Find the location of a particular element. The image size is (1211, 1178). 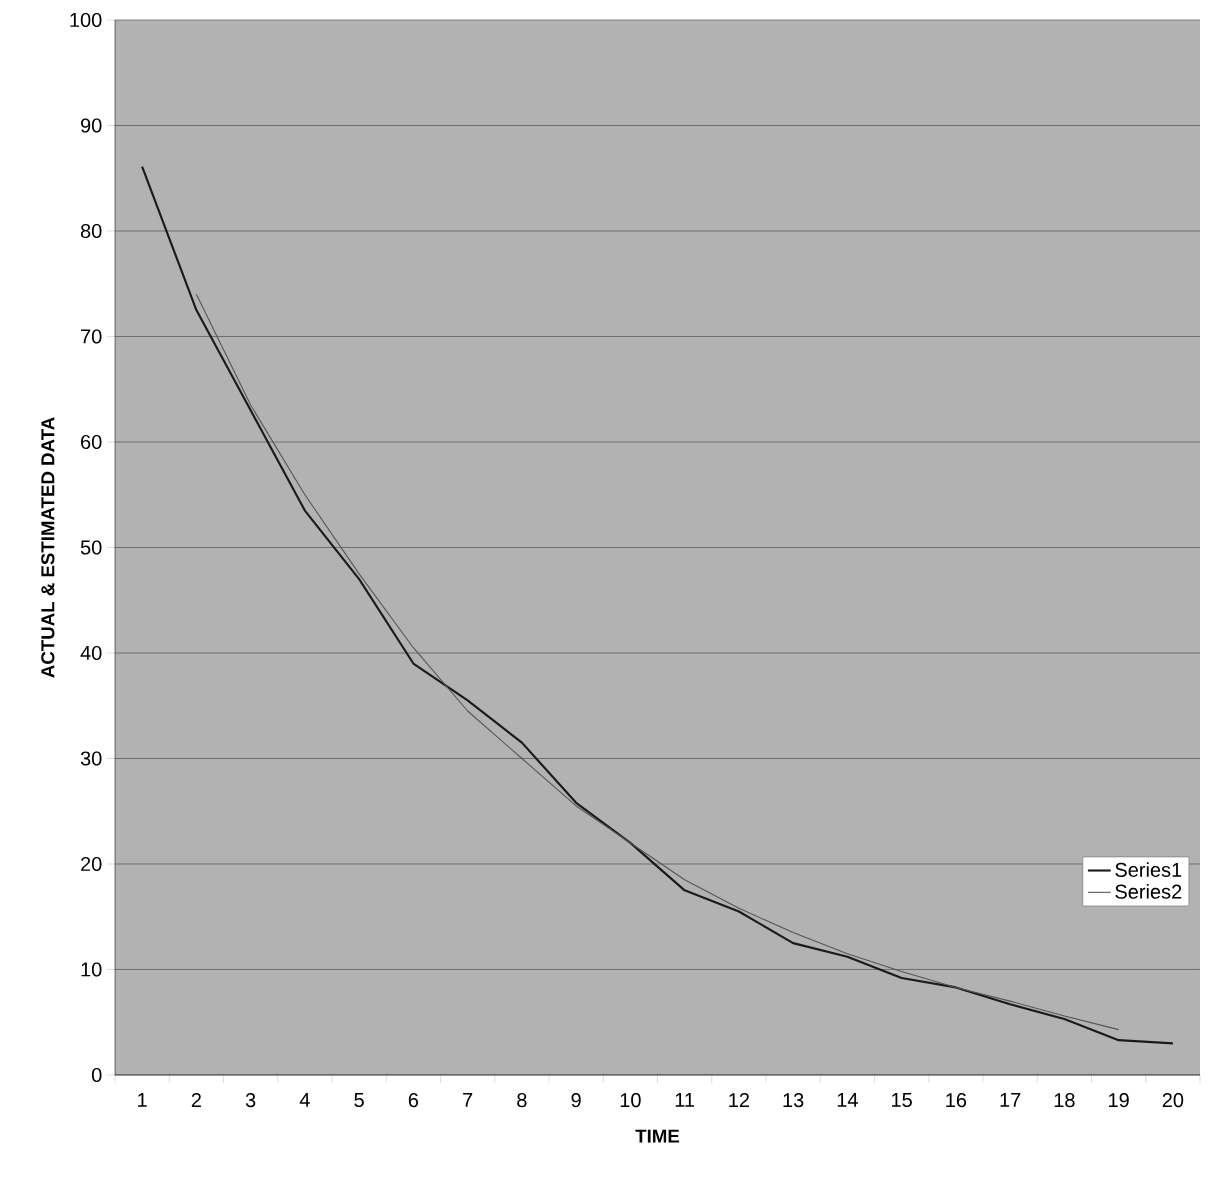

y-tick-label: 100 is located at coordinates (86, 20).